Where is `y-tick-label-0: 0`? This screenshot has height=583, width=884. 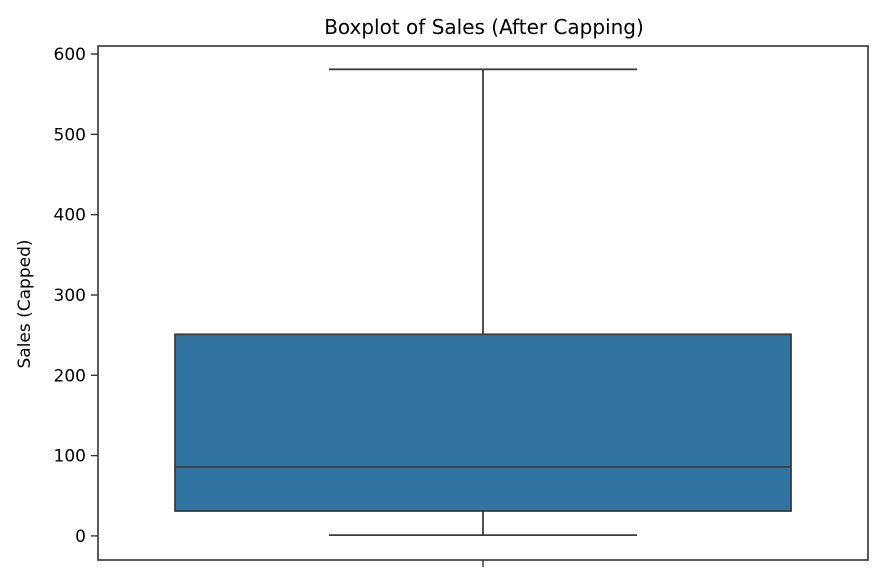 y-tick-label-0: 0 is located at coordinates (80, 537).